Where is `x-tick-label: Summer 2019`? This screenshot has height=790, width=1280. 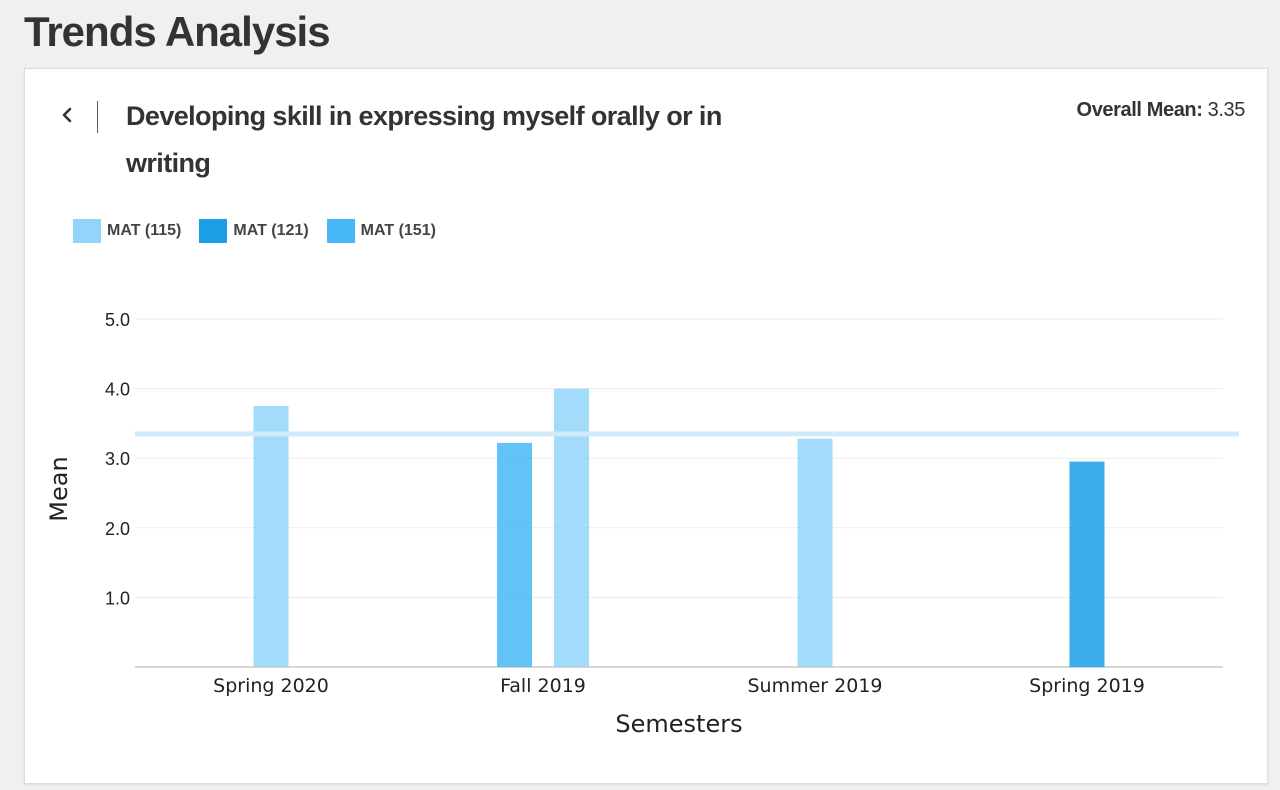
x-tick-label: Summer 2019 is located at coordinates (814, 686).